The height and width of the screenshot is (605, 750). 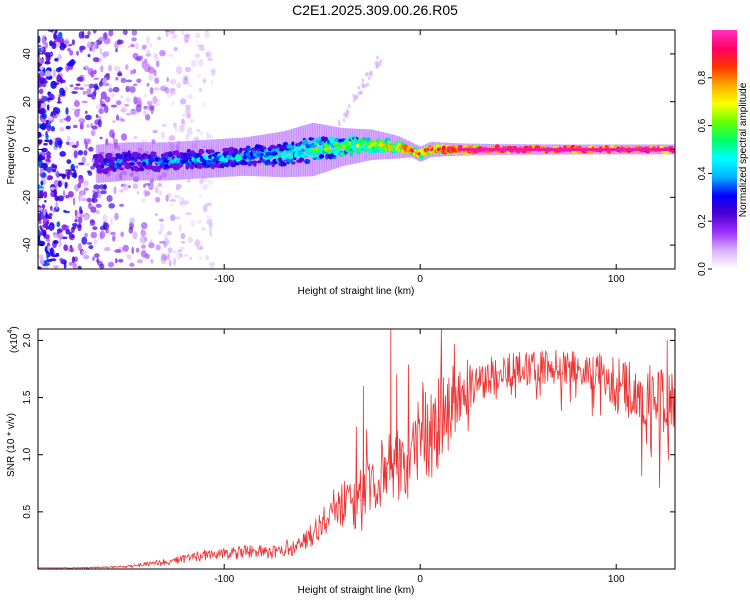 I want to click on figure-title: C2E1.2025.309.00.26.R05, so click(x=375, y=10).